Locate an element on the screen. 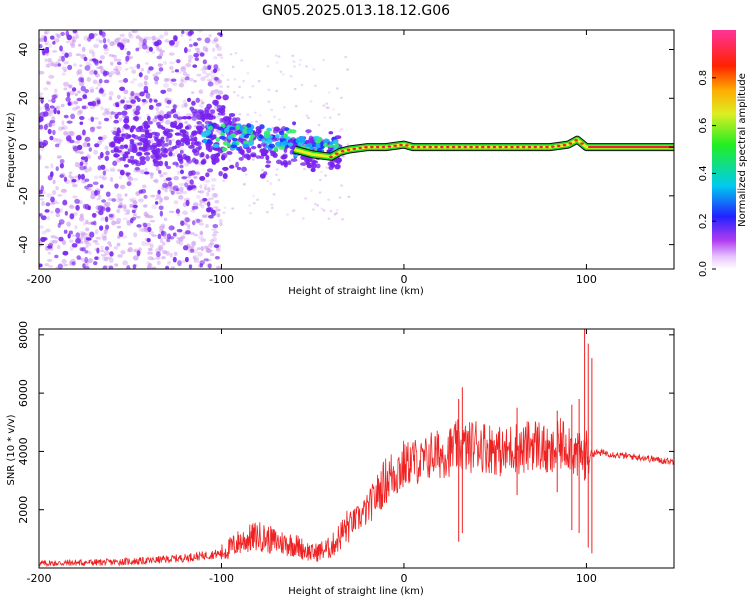  figure-title: GN05.2025.013.18.12.G06 is located at coordinates (356, 11).